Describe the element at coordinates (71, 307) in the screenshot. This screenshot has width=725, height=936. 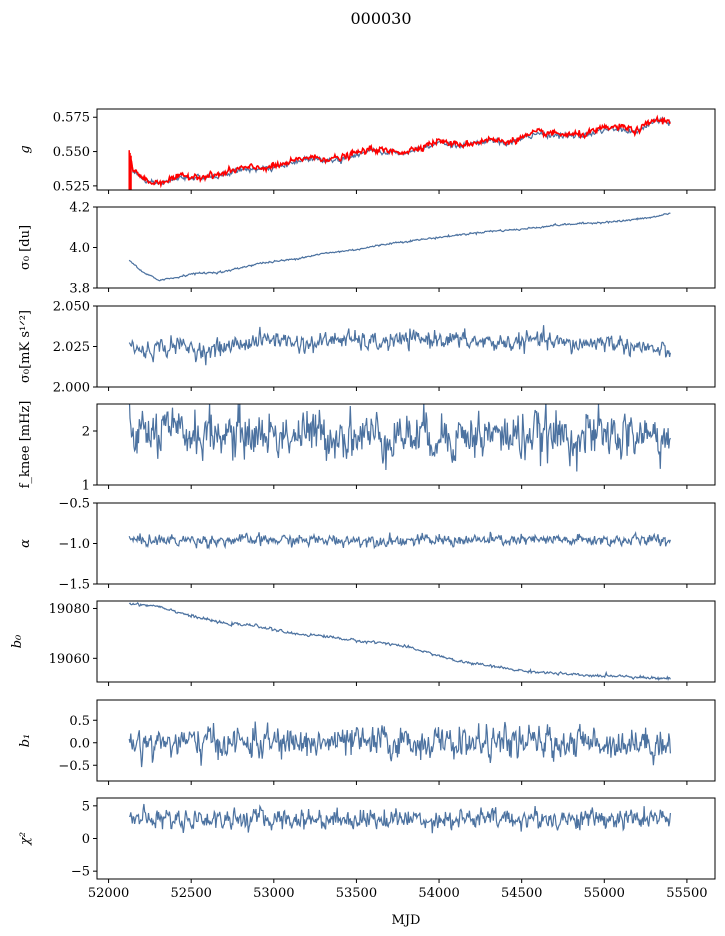
I see `y-tick-label: 2.050` at that location.